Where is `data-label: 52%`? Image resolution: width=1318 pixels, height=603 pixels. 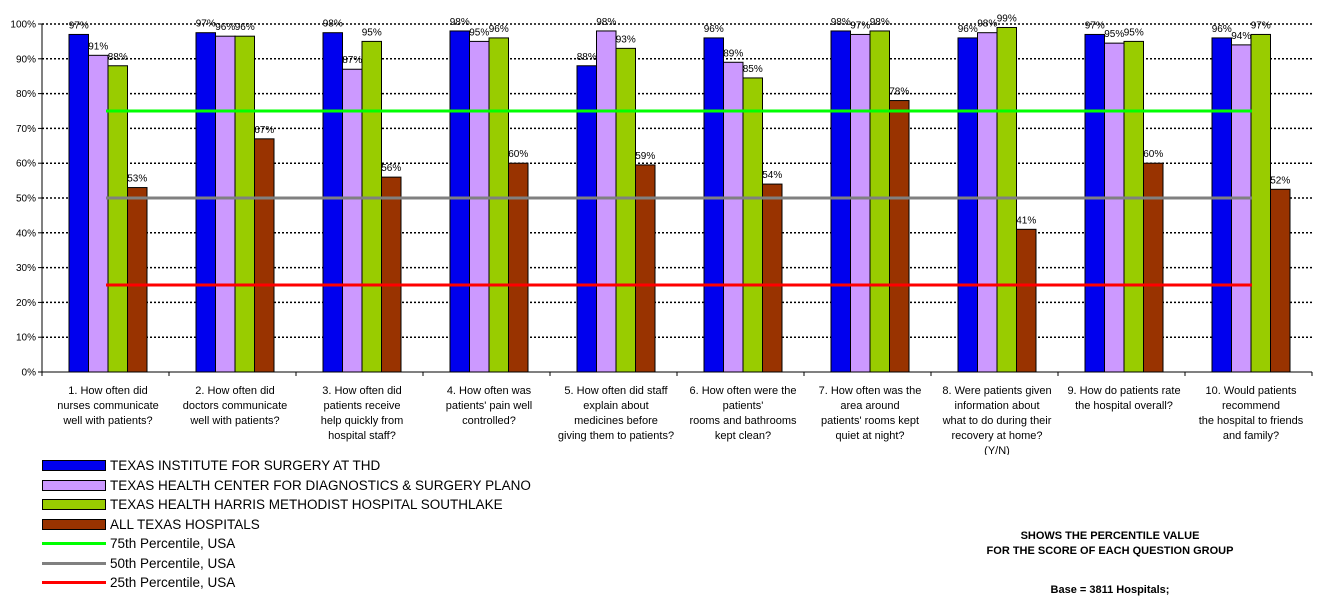 data-label: 52% is located at coordinates (1280, 180).